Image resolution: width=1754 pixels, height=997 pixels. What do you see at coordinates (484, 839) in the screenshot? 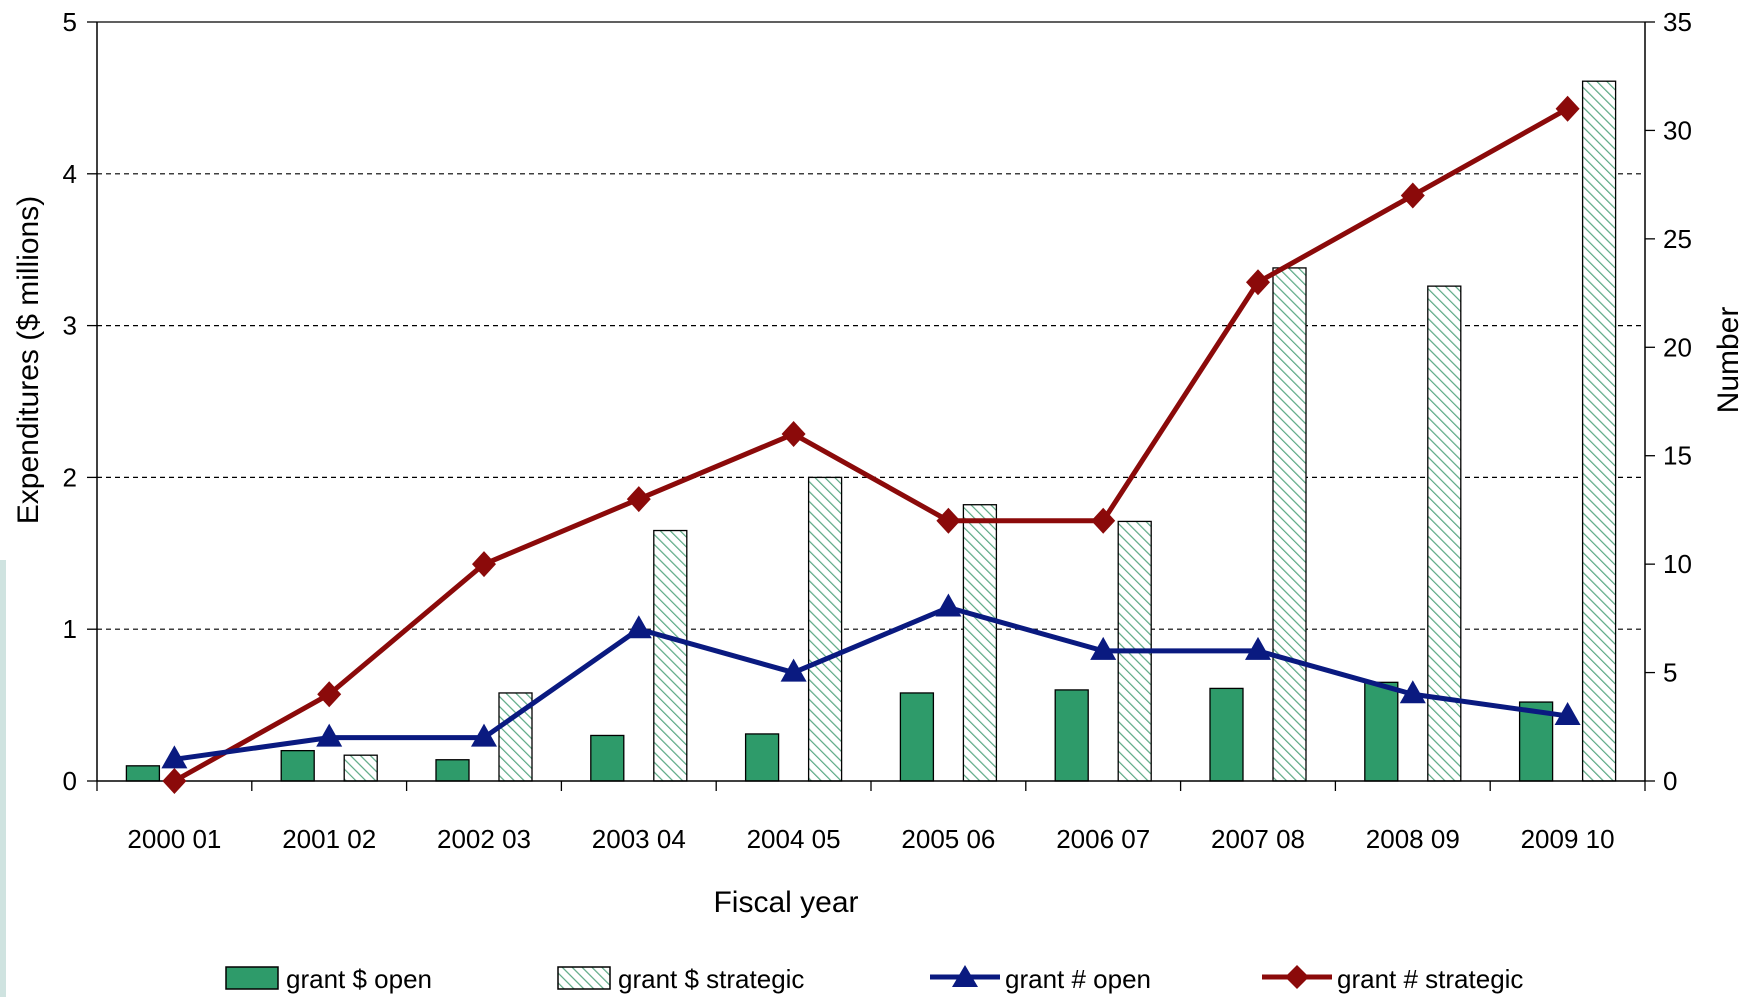
I see `category-label: 2002 03` at bounding box center [484, 839].